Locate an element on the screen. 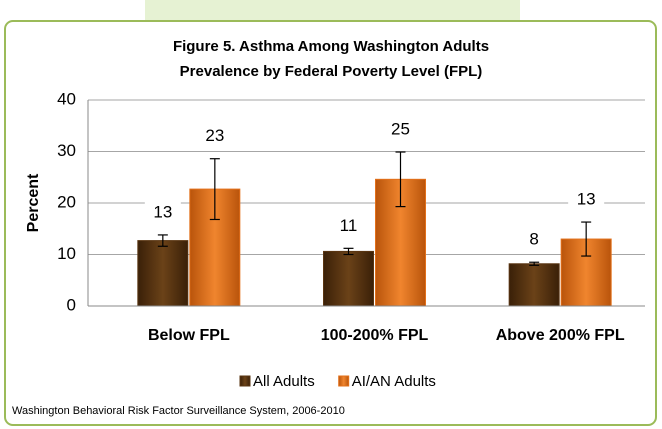 The height and width of the screenshot is (429, 662). value-label: 11 is located at coordinates (349, 225).